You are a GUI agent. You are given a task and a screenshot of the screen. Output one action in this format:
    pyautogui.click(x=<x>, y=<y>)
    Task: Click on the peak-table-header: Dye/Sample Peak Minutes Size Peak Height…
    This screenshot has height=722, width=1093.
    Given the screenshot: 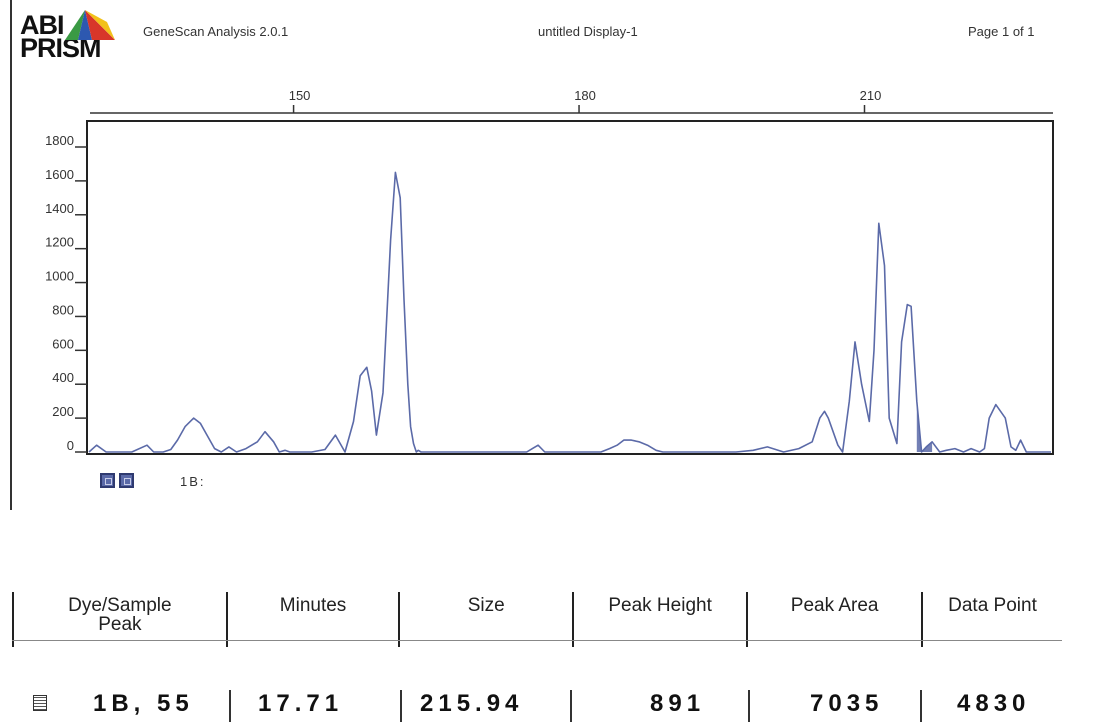 What is the action you would take?
    pyautogui.click(x=537, y=619)
    